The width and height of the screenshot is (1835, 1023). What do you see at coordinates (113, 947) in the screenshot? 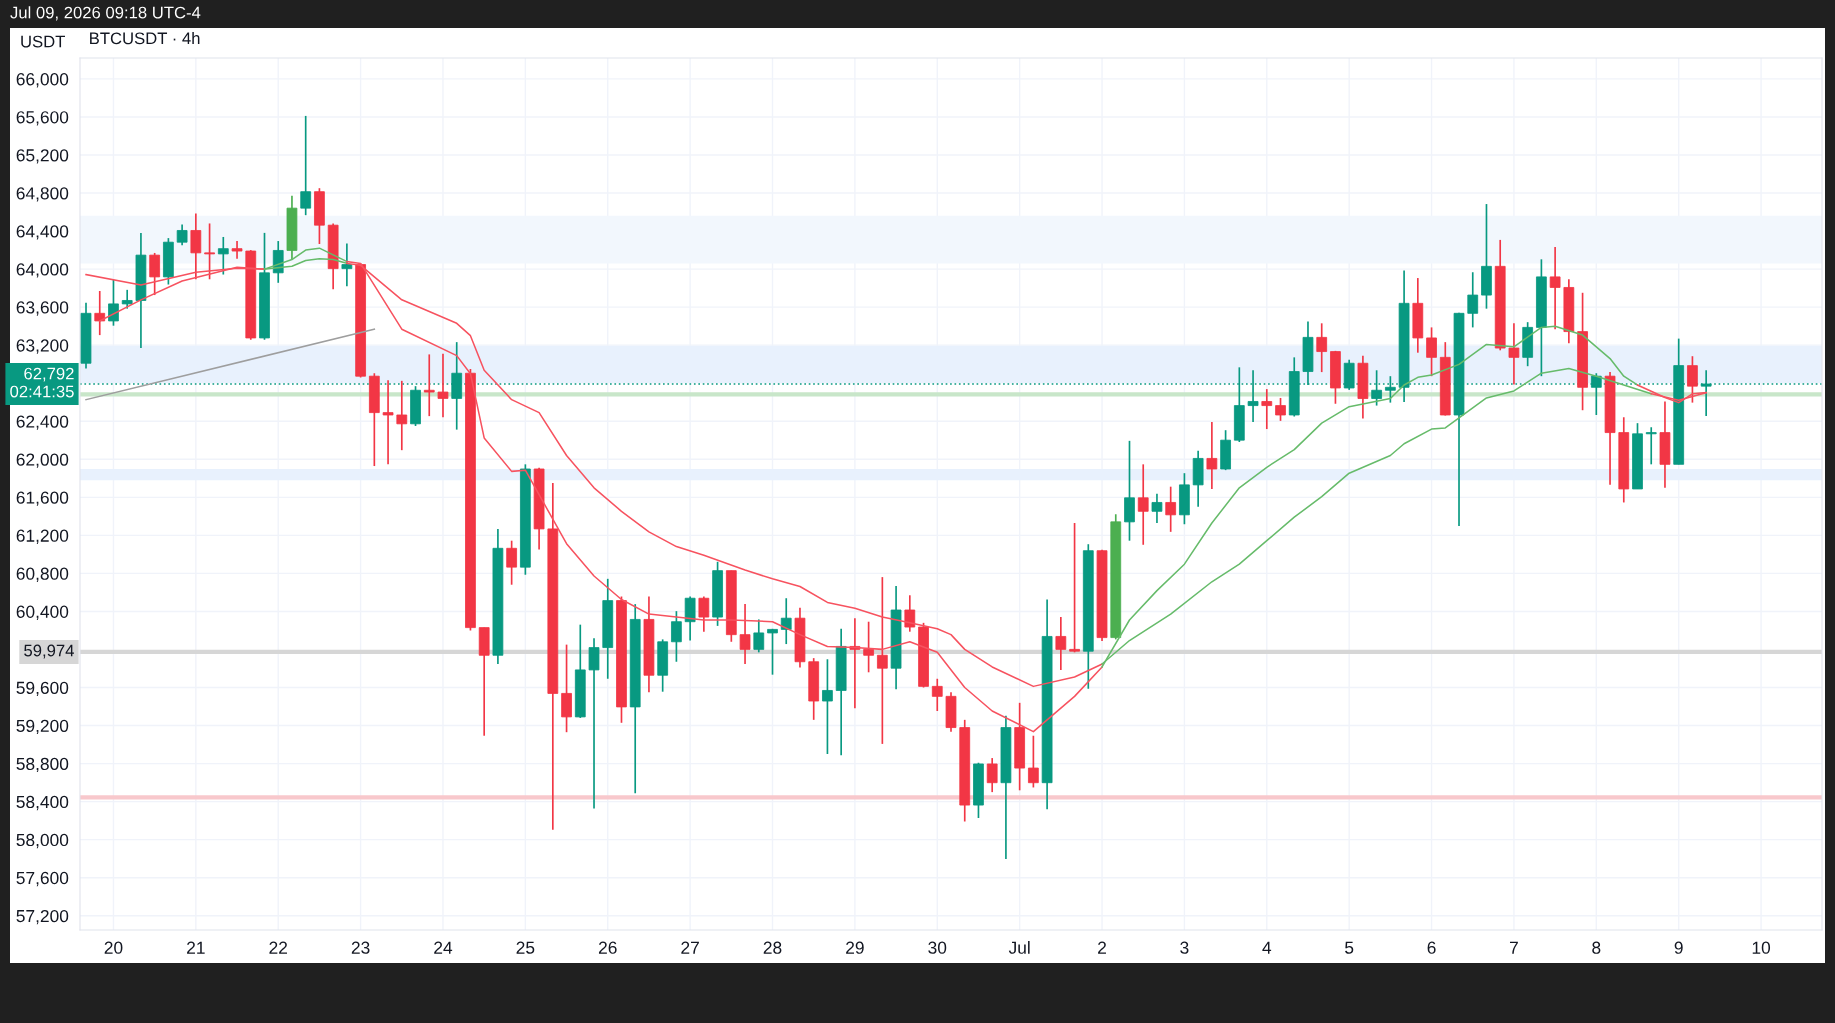
I see `x-tick-label: 20` at bounding box center [113, 947].